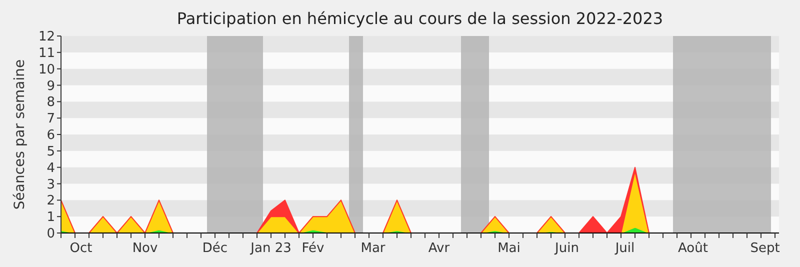 The image size is (800, 267). I want to click on x-tick-label: Avr, so click(439, 248).